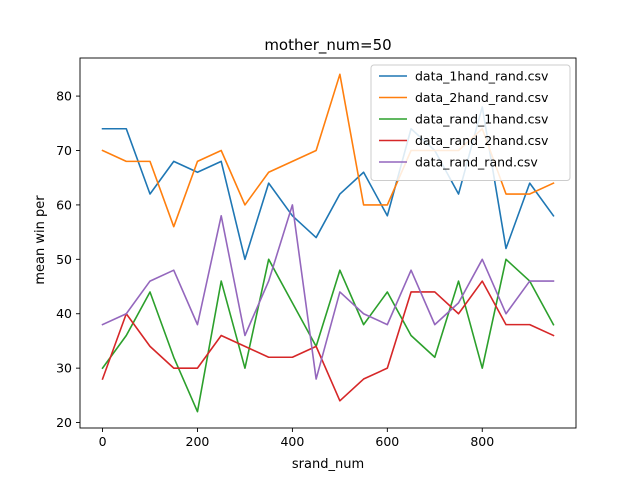  I want to click on x-tick-label: 400, so click(292, 441).